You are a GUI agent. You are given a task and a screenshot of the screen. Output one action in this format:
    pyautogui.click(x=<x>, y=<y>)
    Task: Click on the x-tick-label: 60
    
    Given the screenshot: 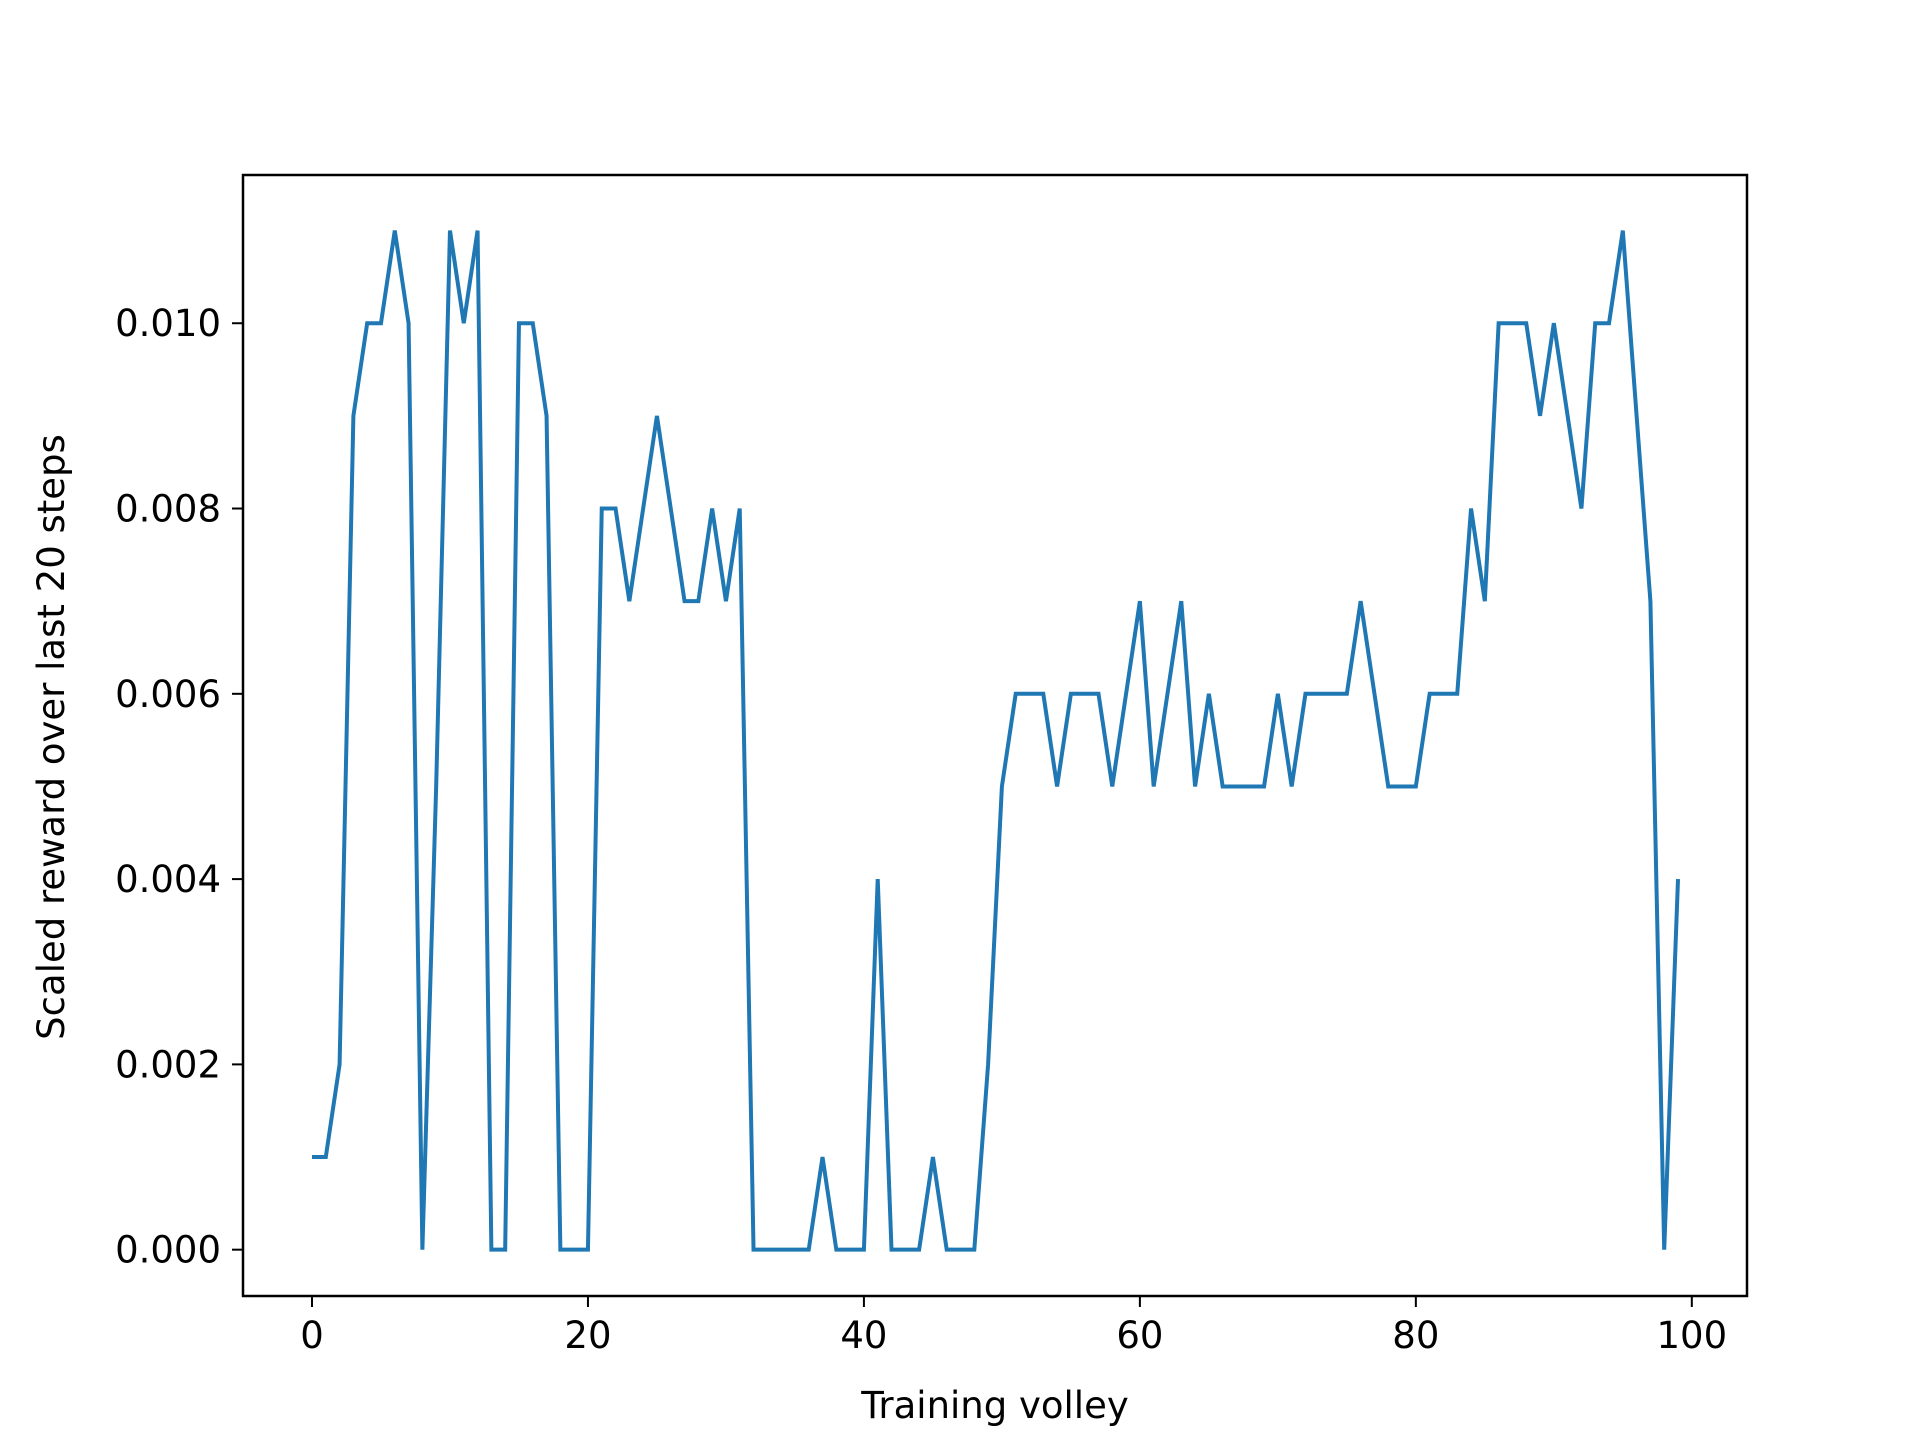 What is the action you would take?
    pyautogui.click(x=1139, y=1335)
    